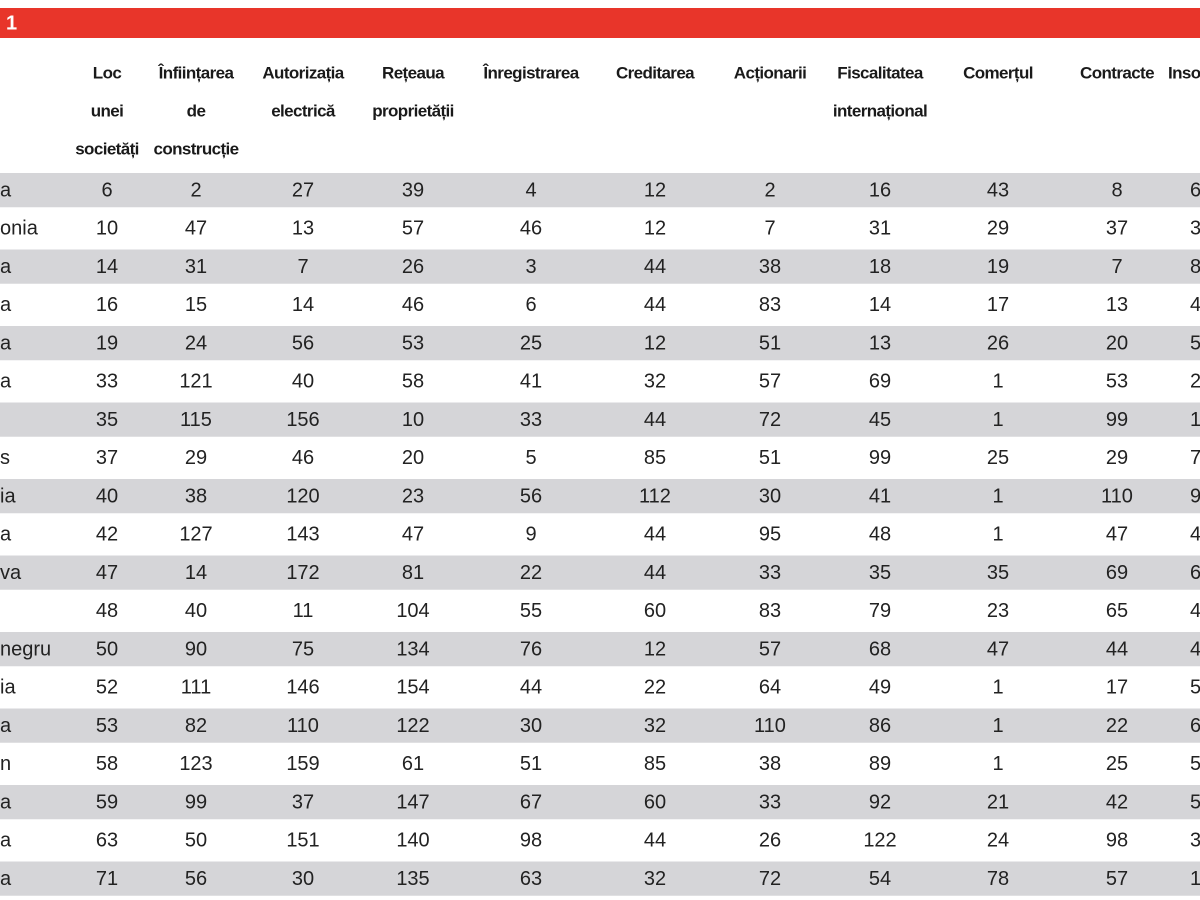 The image size is (1200, 900). Describe the element at coordinates (880, 802) in the screenshot. I see `cell-value: 92` at that location.